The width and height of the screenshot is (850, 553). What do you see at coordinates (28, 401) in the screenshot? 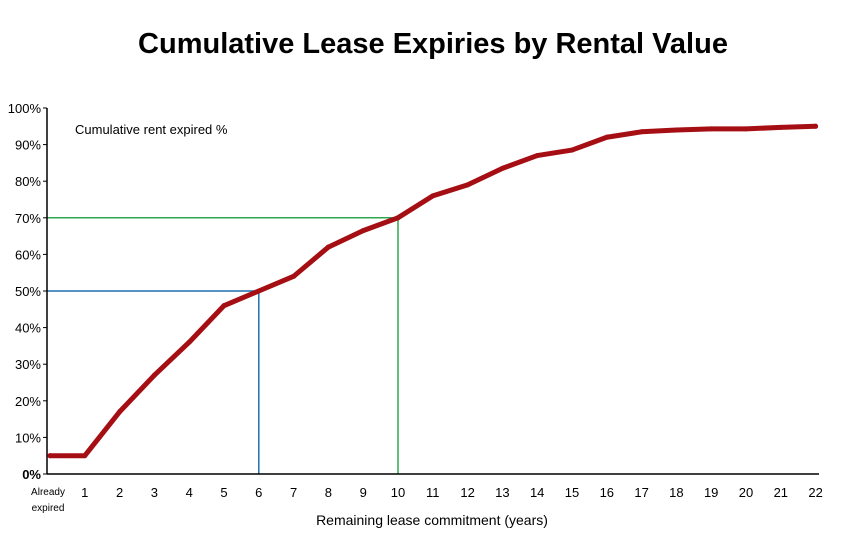
I see `y-tick-label: 20%` at bounding box center [28, 401].